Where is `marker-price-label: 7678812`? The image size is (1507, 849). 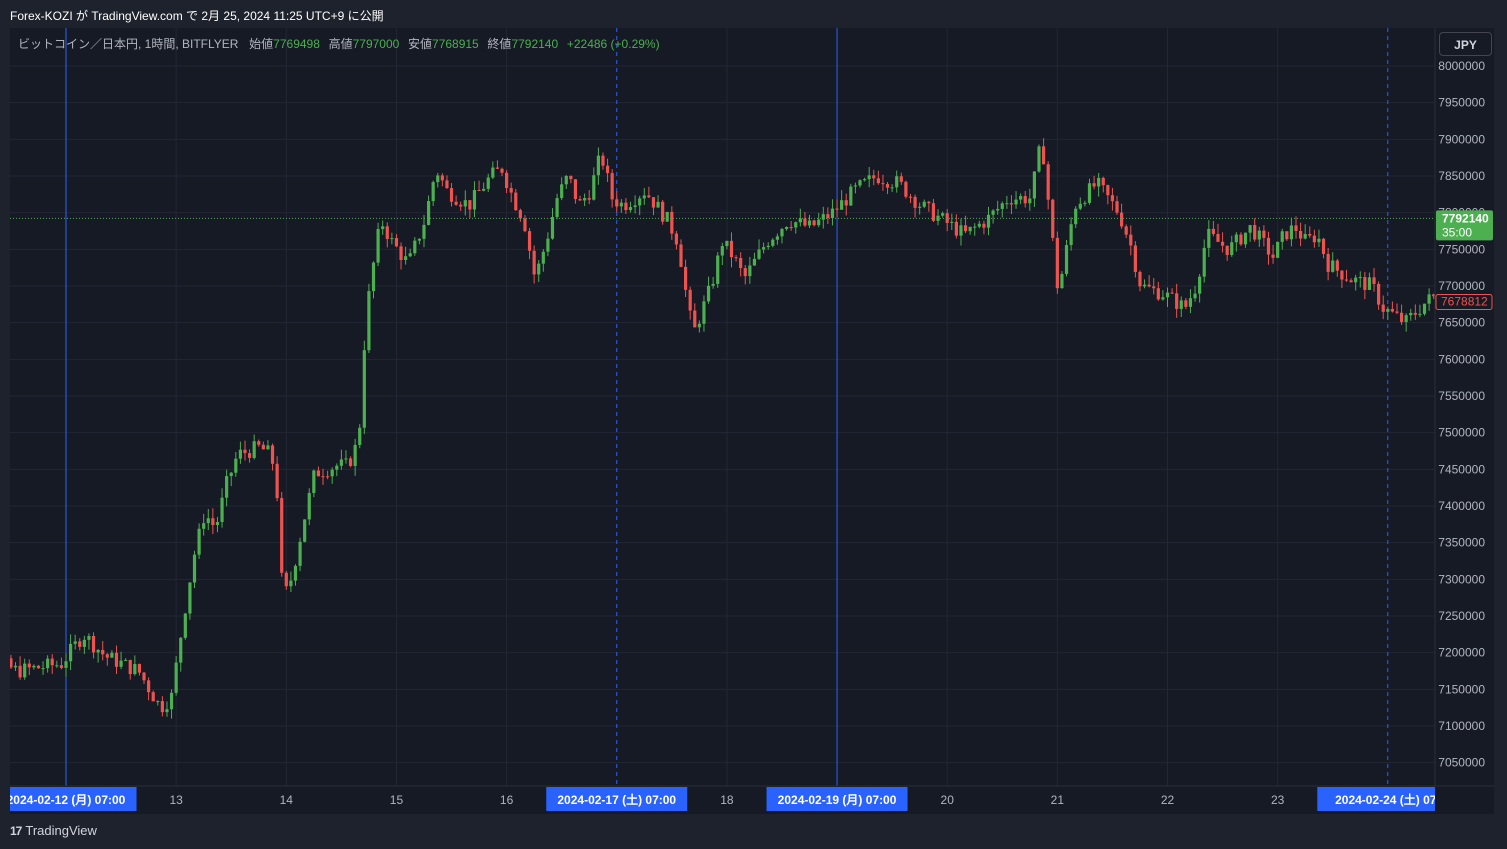 marker-price-label: 7678812 is located at coordinates (1464, 302).